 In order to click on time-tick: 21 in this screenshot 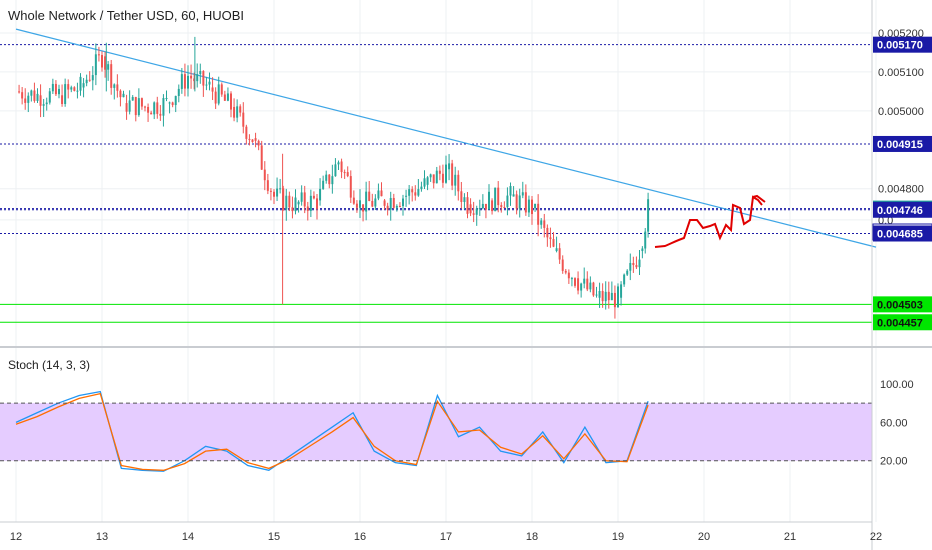, I will do `click(790, 537)`.